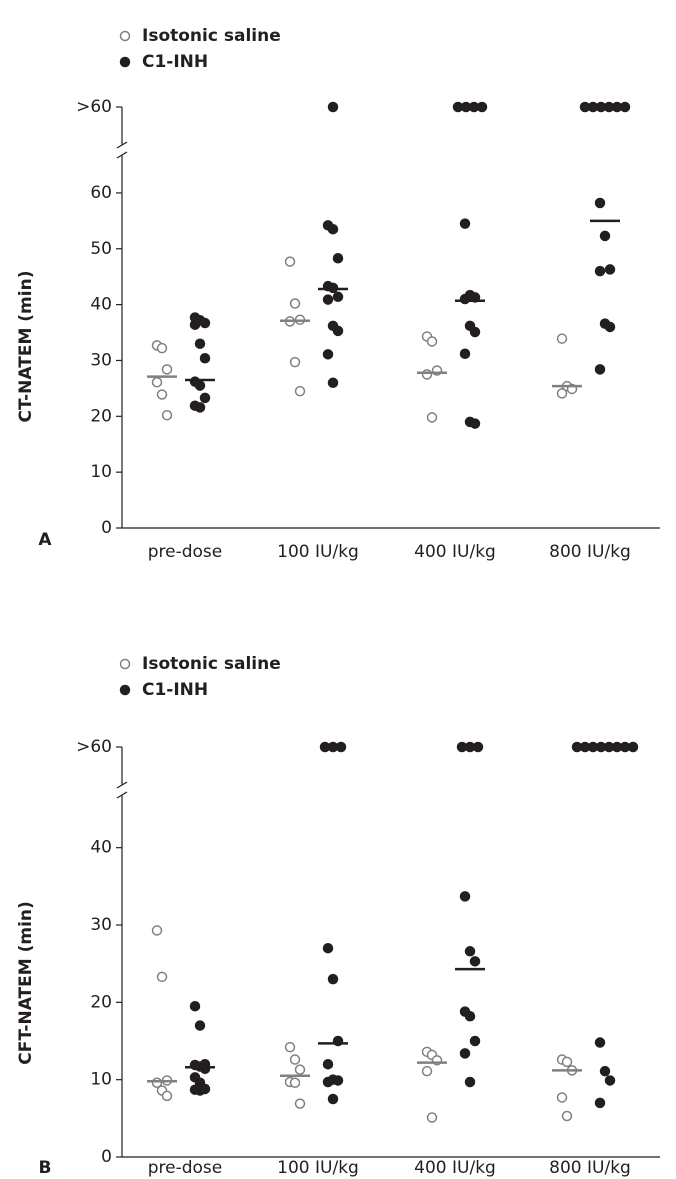  Describe the element at coordinates (26, 347) in the screenshot. I see `y-axis-label: CT-NATEM (min)` at that location.